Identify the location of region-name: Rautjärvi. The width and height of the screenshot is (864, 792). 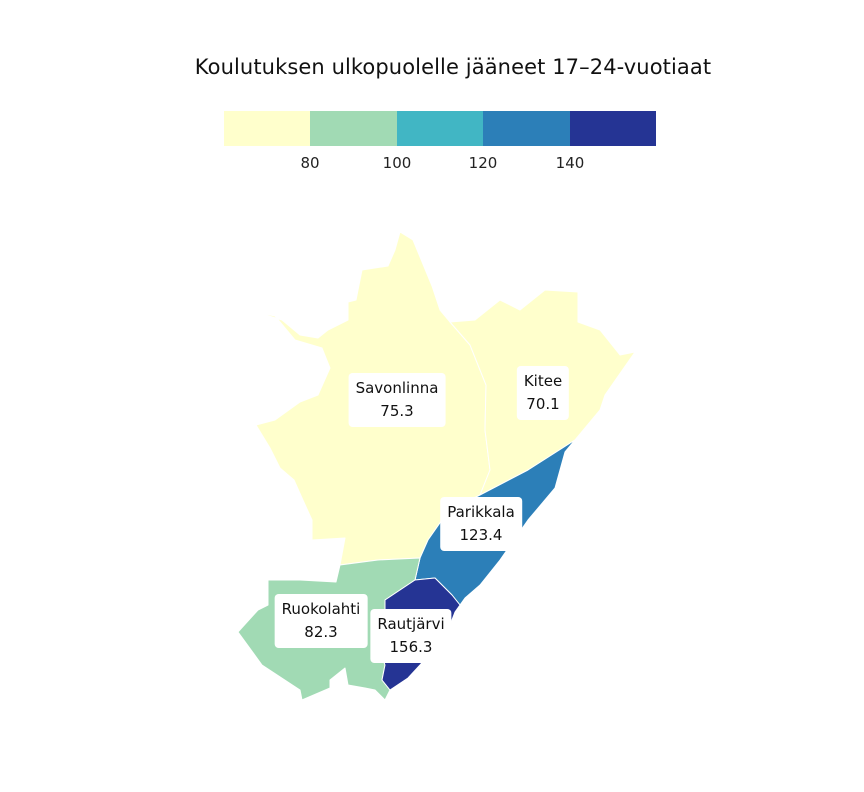
(411, 624).